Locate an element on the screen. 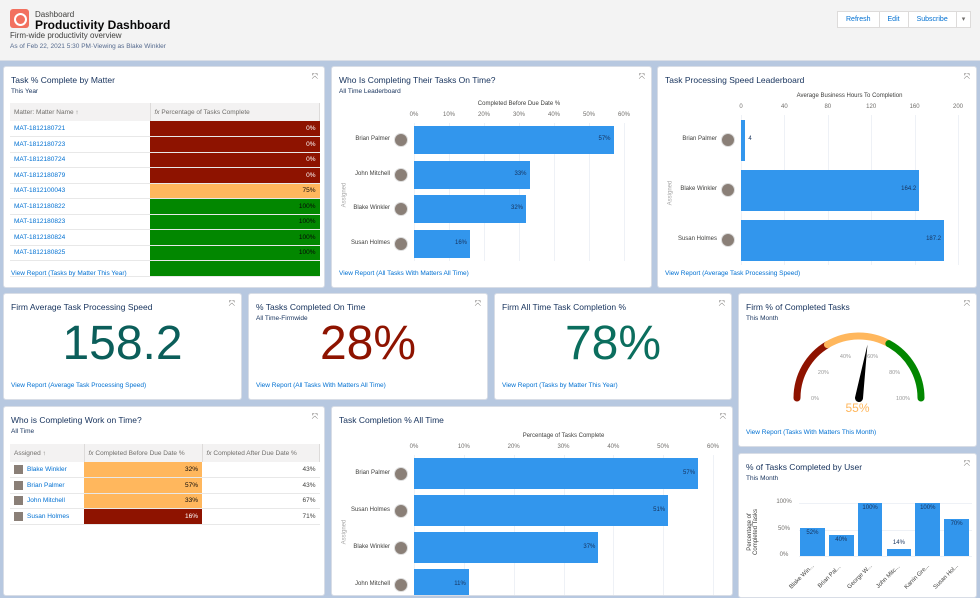 Image resolution: width=980 pixels, height=598 pixels. widget-title: % of Tasks Completed by User is located at coordinates (804, 467).